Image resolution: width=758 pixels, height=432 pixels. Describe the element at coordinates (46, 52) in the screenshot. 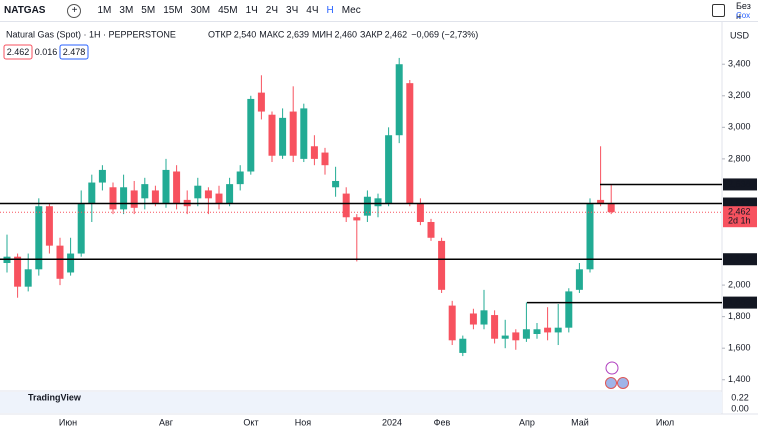

I see `spread: 0.016` at that location.